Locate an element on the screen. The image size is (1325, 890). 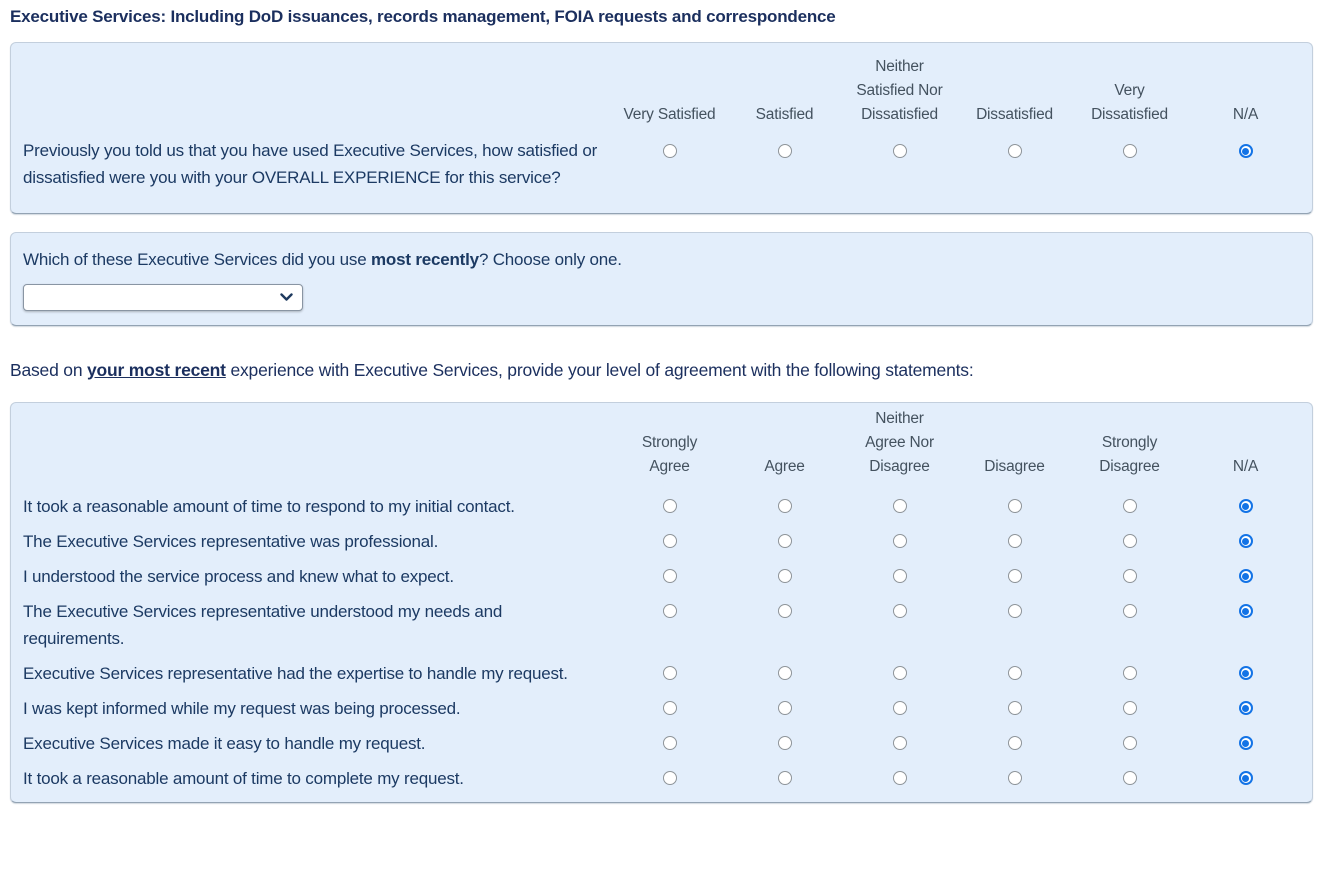
column-header-satisfied: Satisfied is located at coordinates (784, 114).